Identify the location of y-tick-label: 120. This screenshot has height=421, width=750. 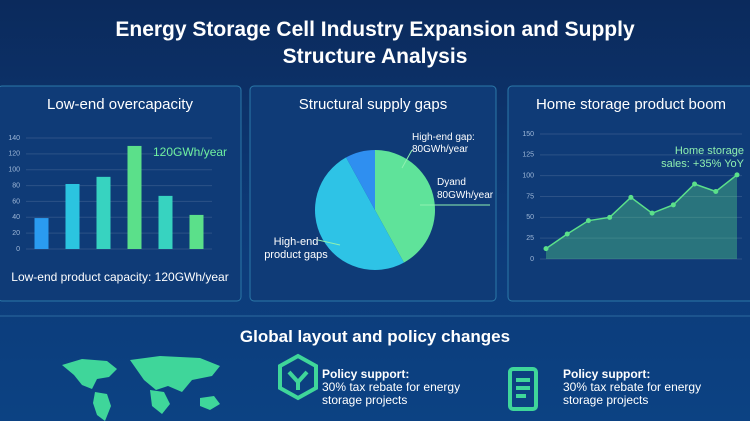
(14, 154).